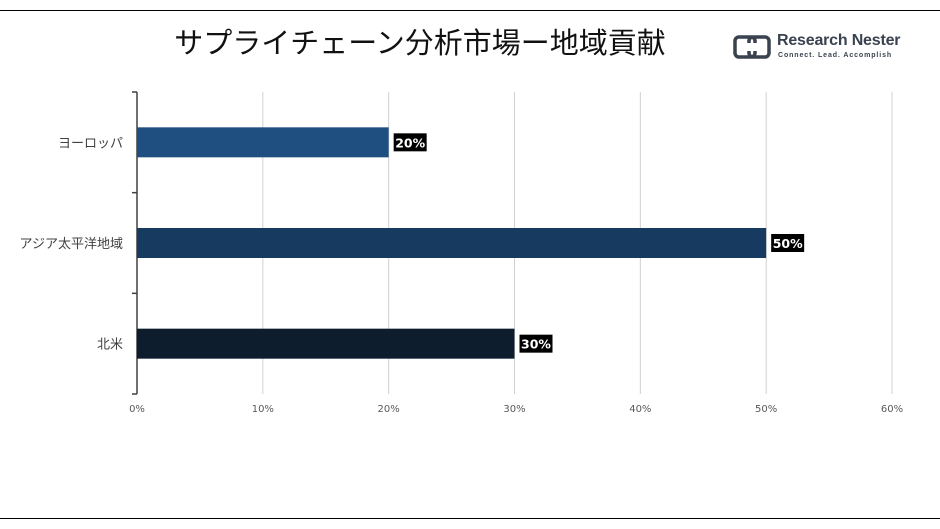 This screenshot has width=940, height=529. Describe the element at coordinates (892, 409) in the screenshot. I see `x-tick-label: 60%` at that location.